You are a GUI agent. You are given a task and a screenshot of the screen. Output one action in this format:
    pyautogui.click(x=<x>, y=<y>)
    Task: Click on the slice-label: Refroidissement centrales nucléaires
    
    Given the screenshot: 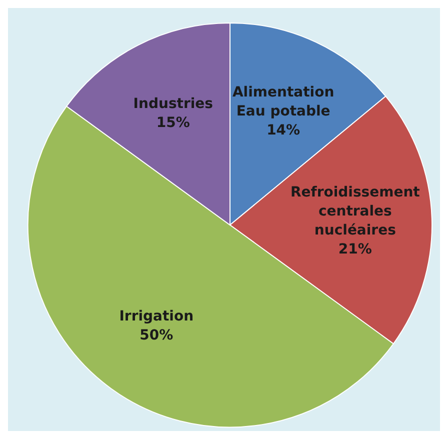 What is the action you would take?
    pyautogui.click(x=355, y=211)
    